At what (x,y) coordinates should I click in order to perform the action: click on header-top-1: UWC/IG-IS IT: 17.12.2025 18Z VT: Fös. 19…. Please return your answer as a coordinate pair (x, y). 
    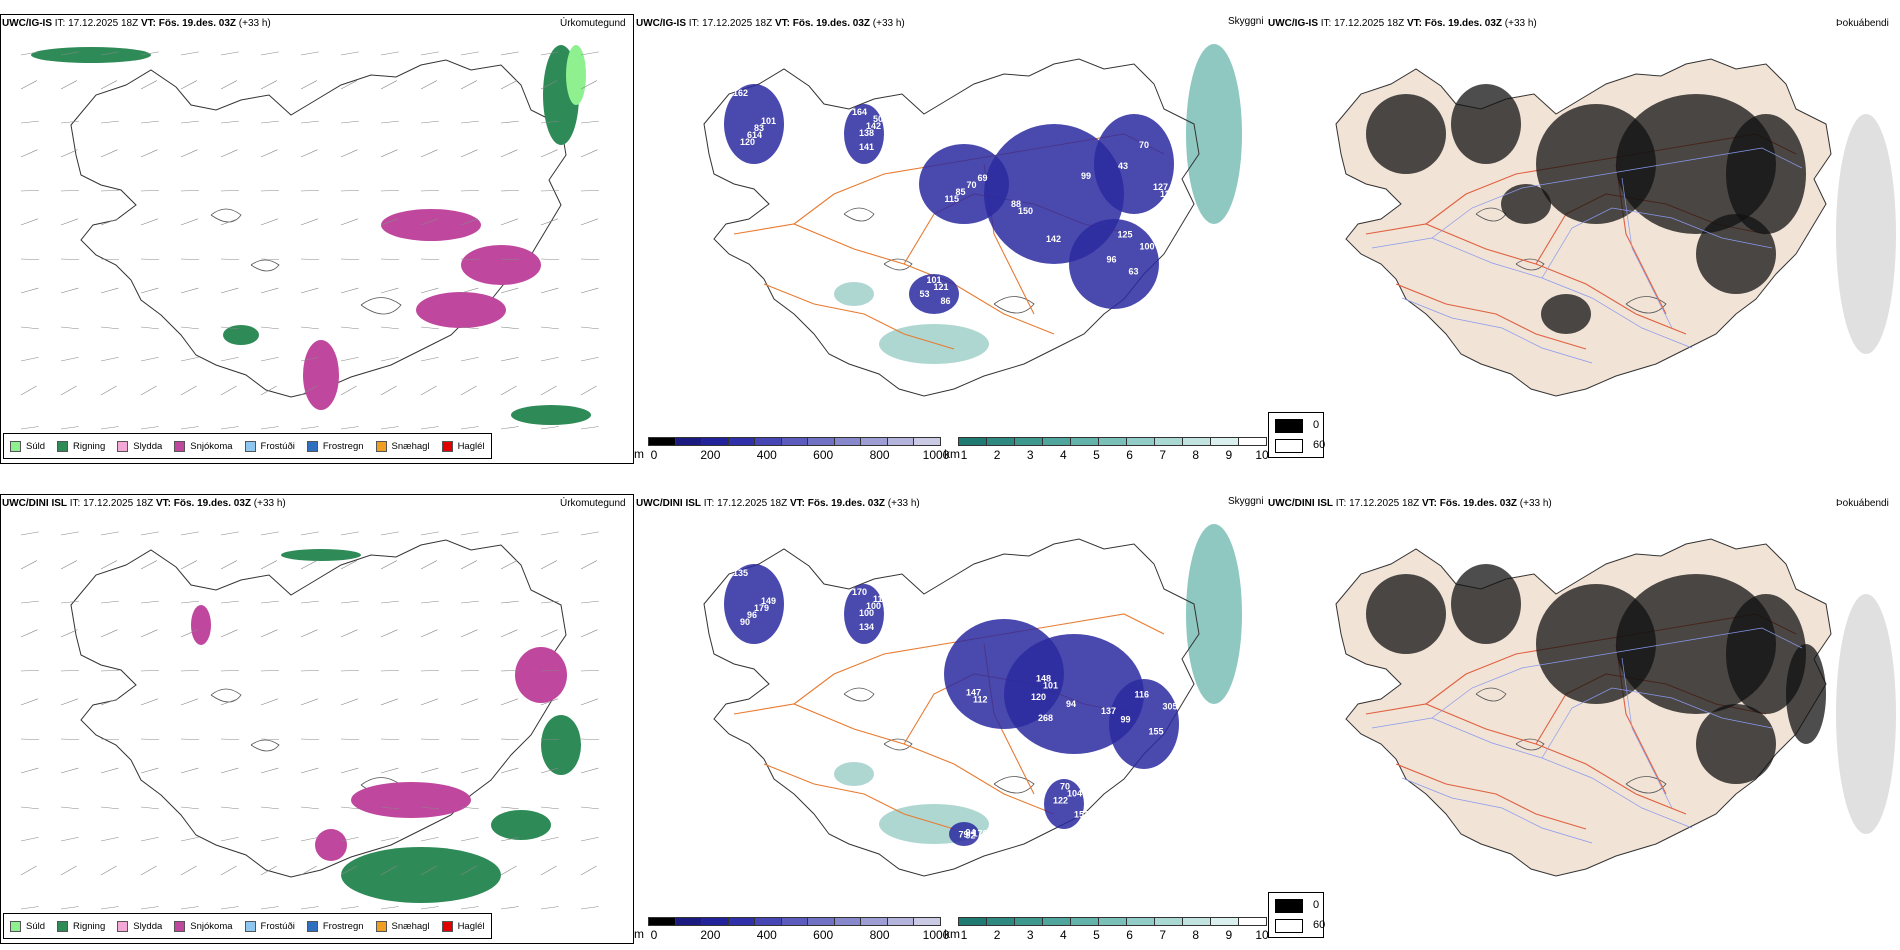
    Looking at the image, I should click on (136, 23).